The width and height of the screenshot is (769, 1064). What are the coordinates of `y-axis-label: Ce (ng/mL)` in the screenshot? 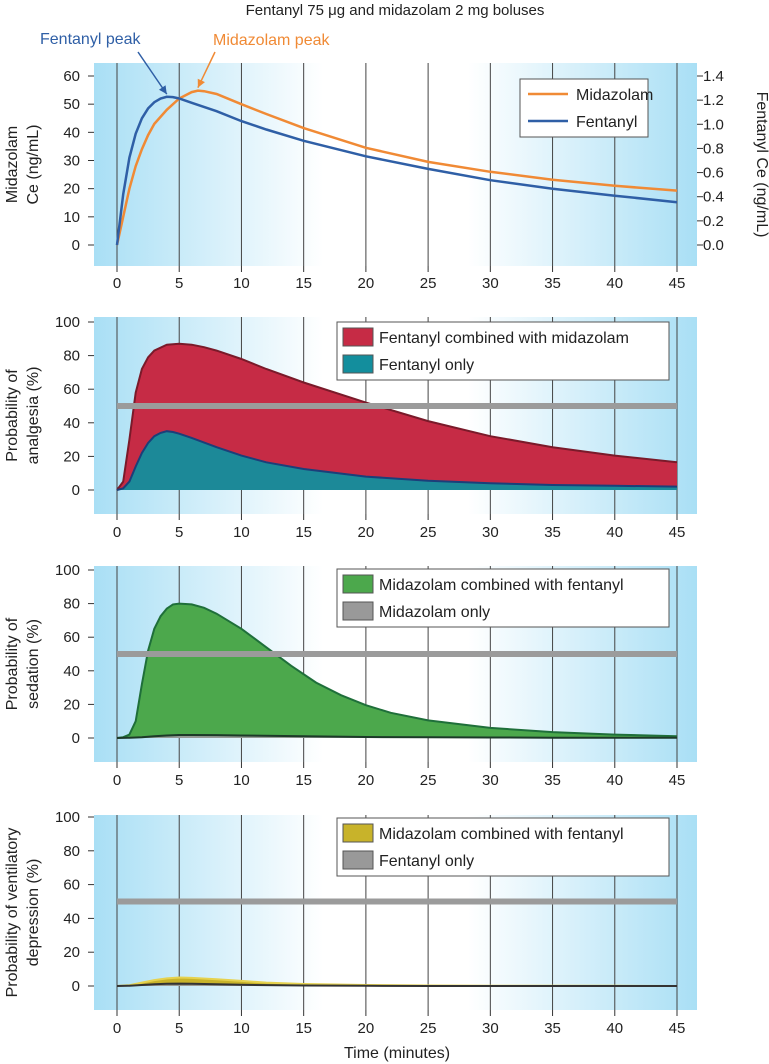 It's located at (33, 164).